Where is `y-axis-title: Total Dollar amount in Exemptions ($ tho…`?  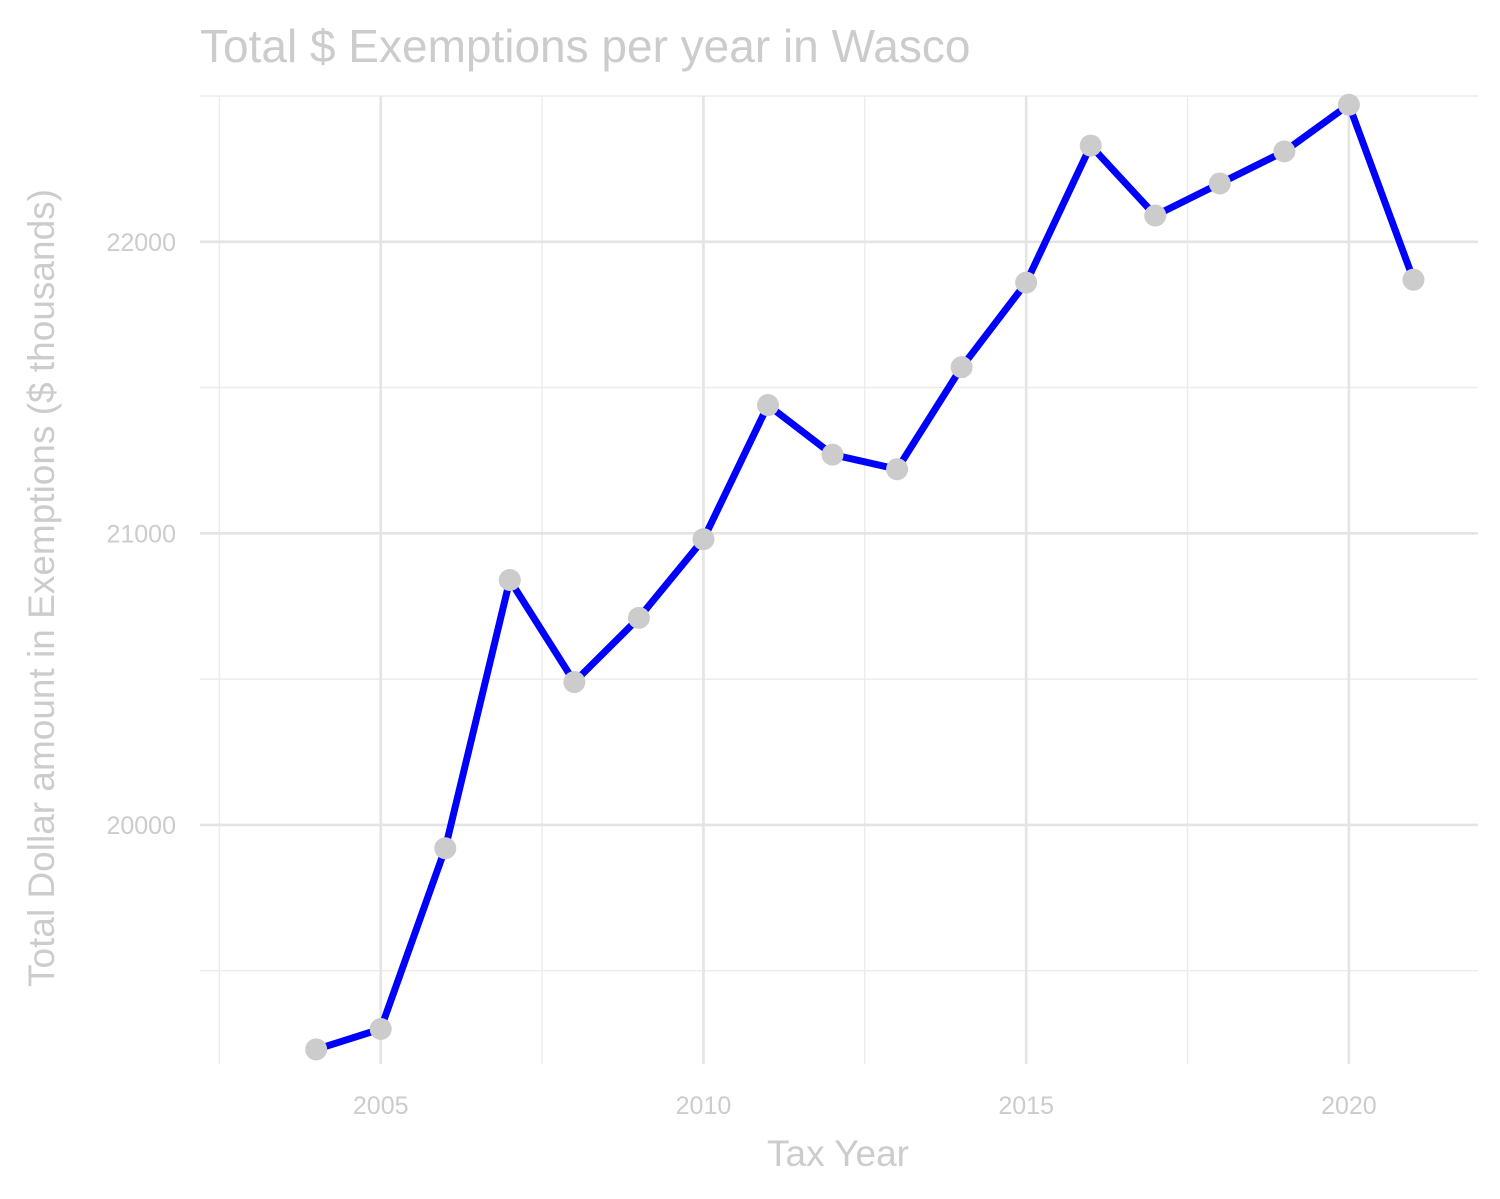
y-axis-title: Total Dollar amount in Exemptions ($ tho… is located at coordinates (41, 588).